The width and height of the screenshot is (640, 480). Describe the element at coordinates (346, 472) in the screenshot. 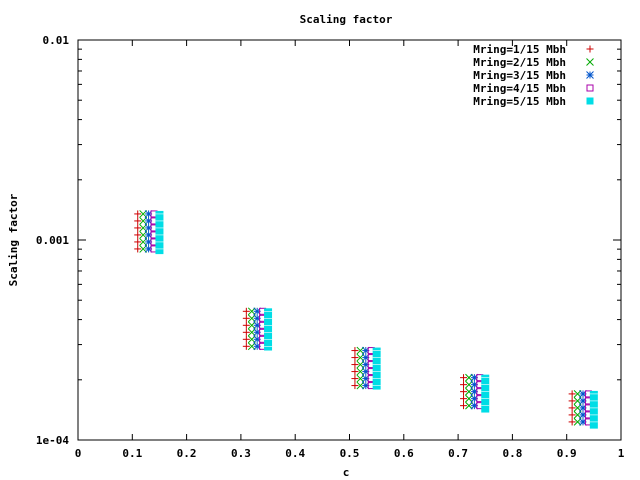

I see `x-axis-label: c` at that location.